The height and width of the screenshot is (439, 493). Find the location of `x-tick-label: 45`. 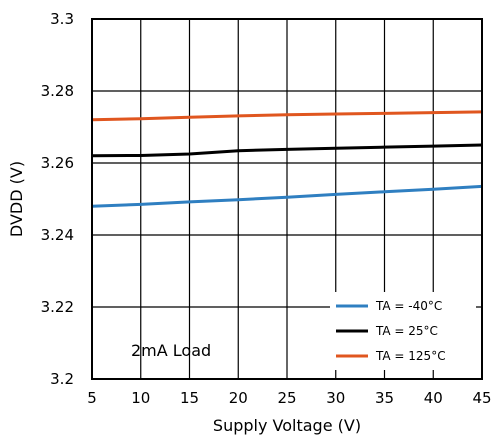

x-tick-label: 45 is located at coordinates (481, 398).